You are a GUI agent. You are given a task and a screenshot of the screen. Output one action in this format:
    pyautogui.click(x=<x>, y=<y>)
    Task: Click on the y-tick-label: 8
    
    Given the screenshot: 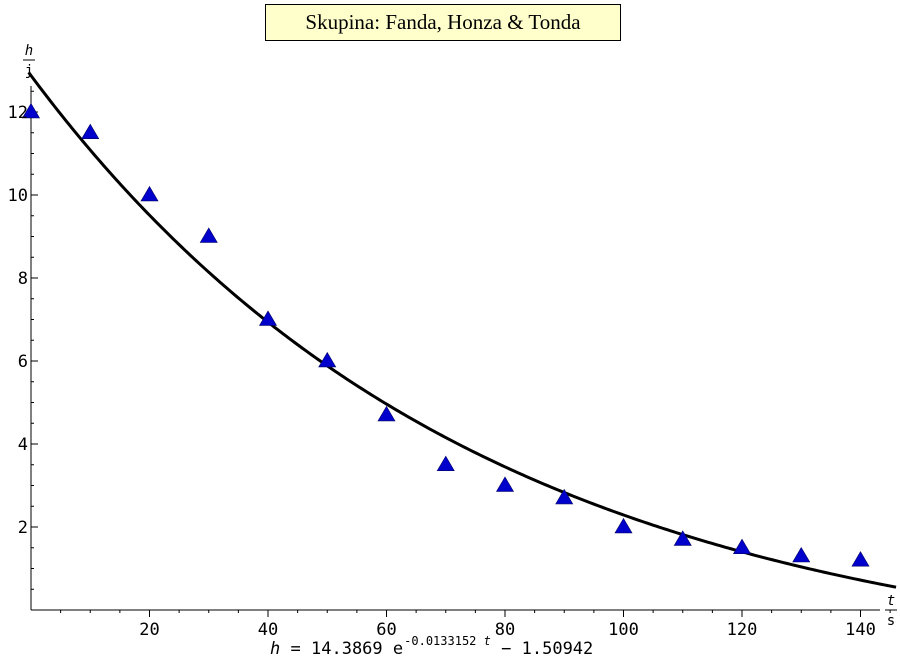 What is the action you would take?
    pyautogui.click(x=23, y=279)
    